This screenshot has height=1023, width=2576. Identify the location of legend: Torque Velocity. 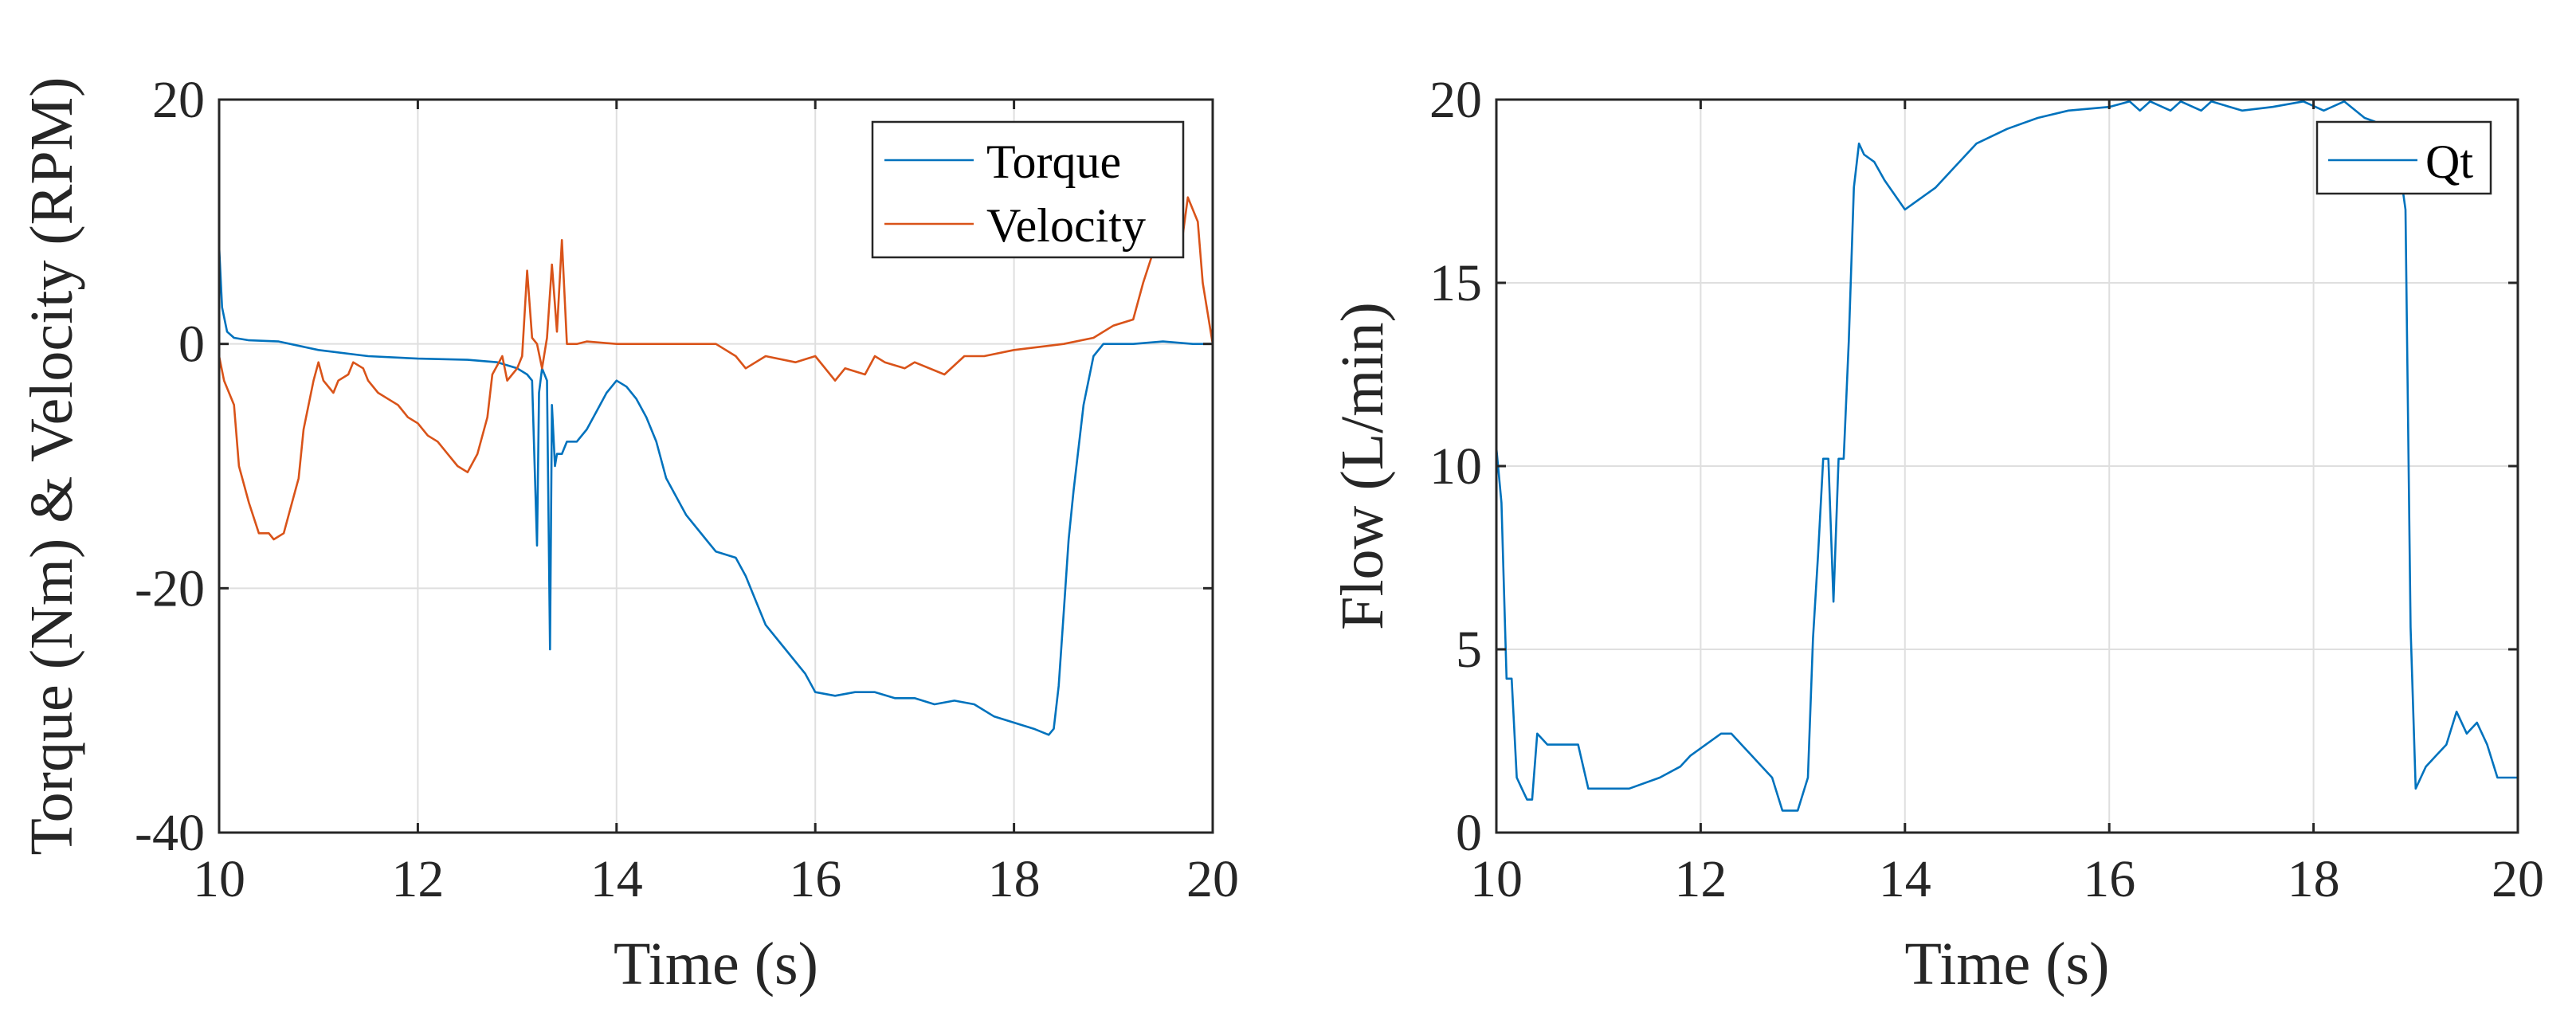
(1028, 189).